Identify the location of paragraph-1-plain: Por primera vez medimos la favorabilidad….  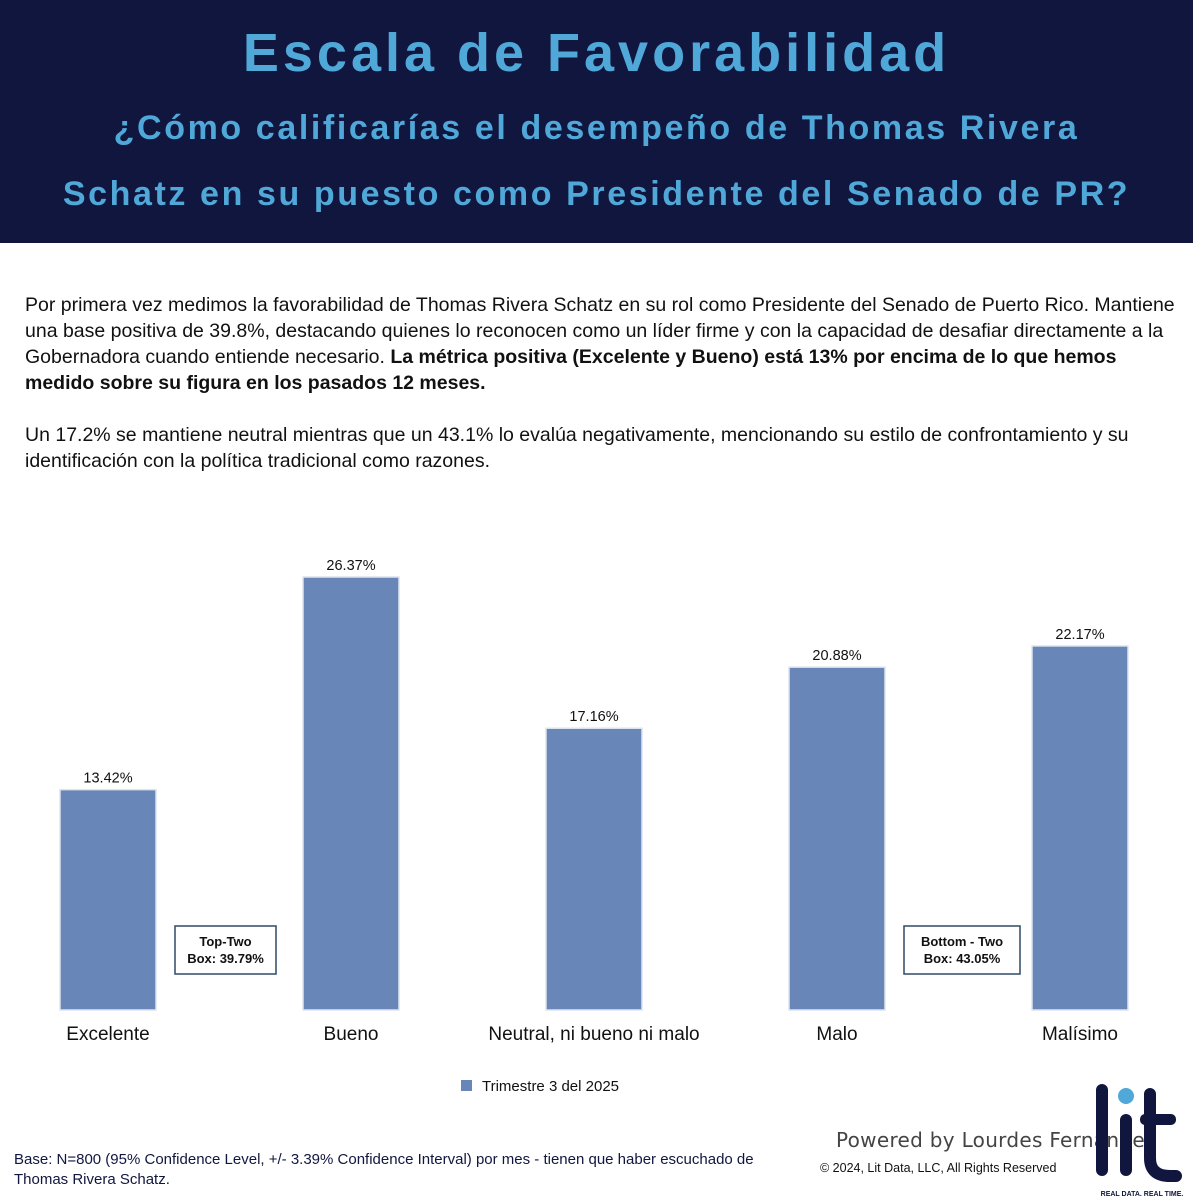
(600, 331).